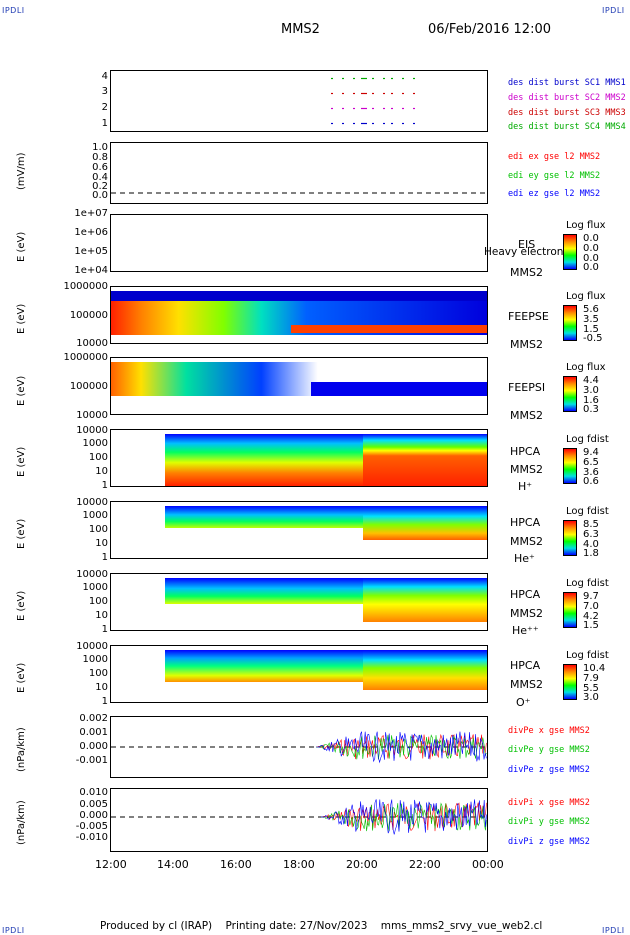  I want to click on corner-label-tl: IPDLI, so click(13, 10).